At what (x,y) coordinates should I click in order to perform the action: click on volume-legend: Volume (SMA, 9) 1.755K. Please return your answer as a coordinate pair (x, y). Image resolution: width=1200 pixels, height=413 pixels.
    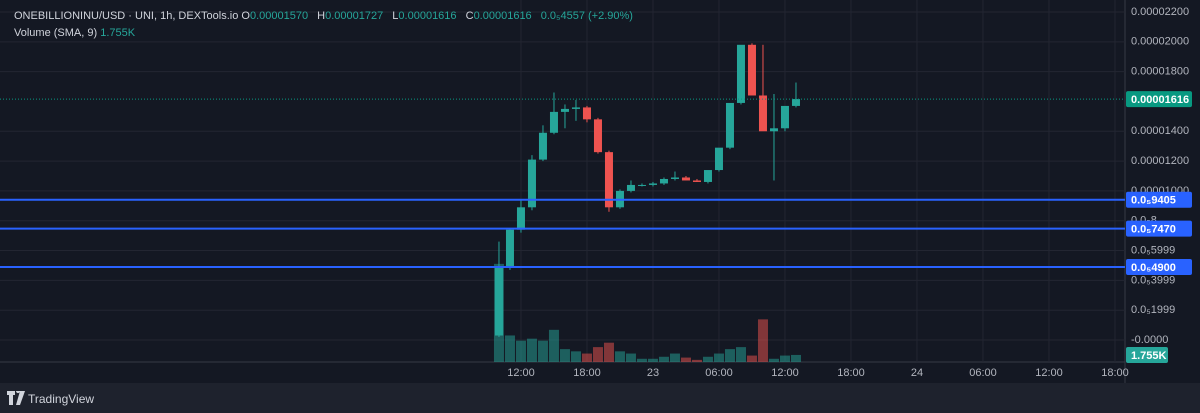
    Looking at the image, I should click on (77, 33).